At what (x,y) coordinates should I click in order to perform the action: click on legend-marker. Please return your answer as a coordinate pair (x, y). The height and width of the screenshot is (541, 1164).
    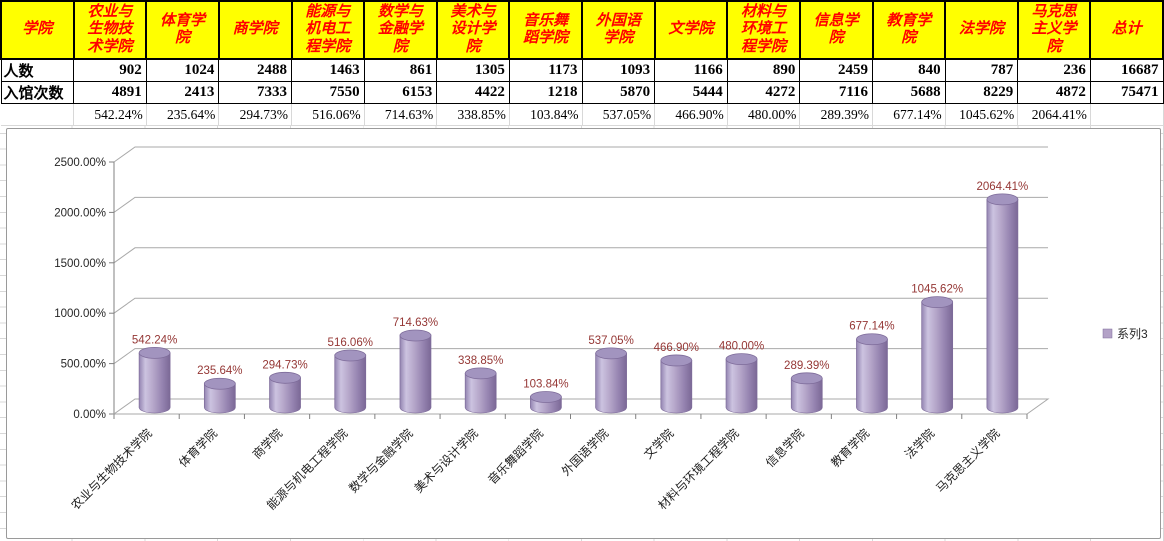
    Looking at the image, I should click on (1107, 333).